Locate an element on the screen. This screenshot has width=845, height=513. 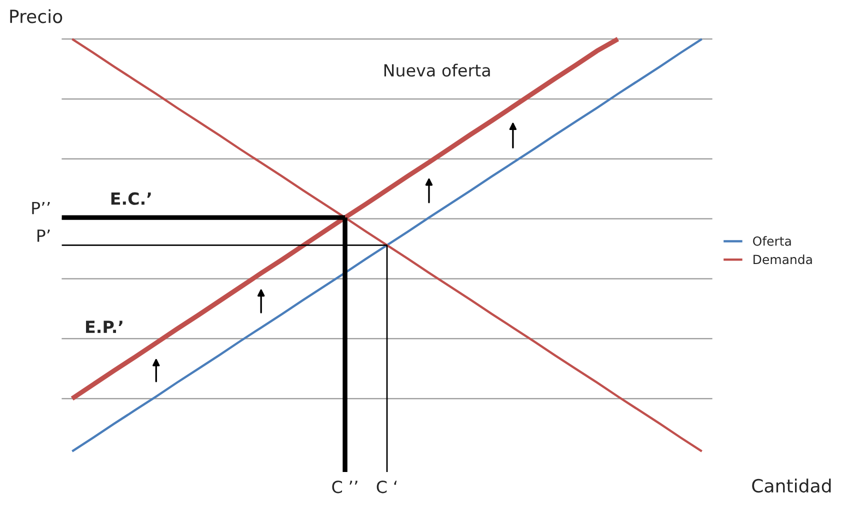
y-axis-title: Precio is located at coordinates (36, 16).